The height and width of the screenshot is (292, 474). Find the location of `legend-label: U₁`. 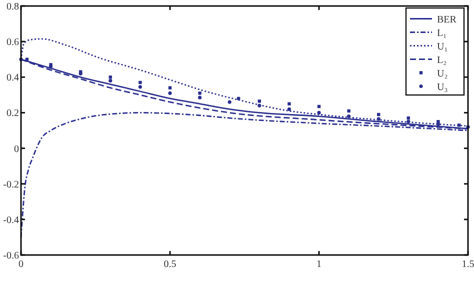

legend-label: U₁ is located at coordinates (442, 46).